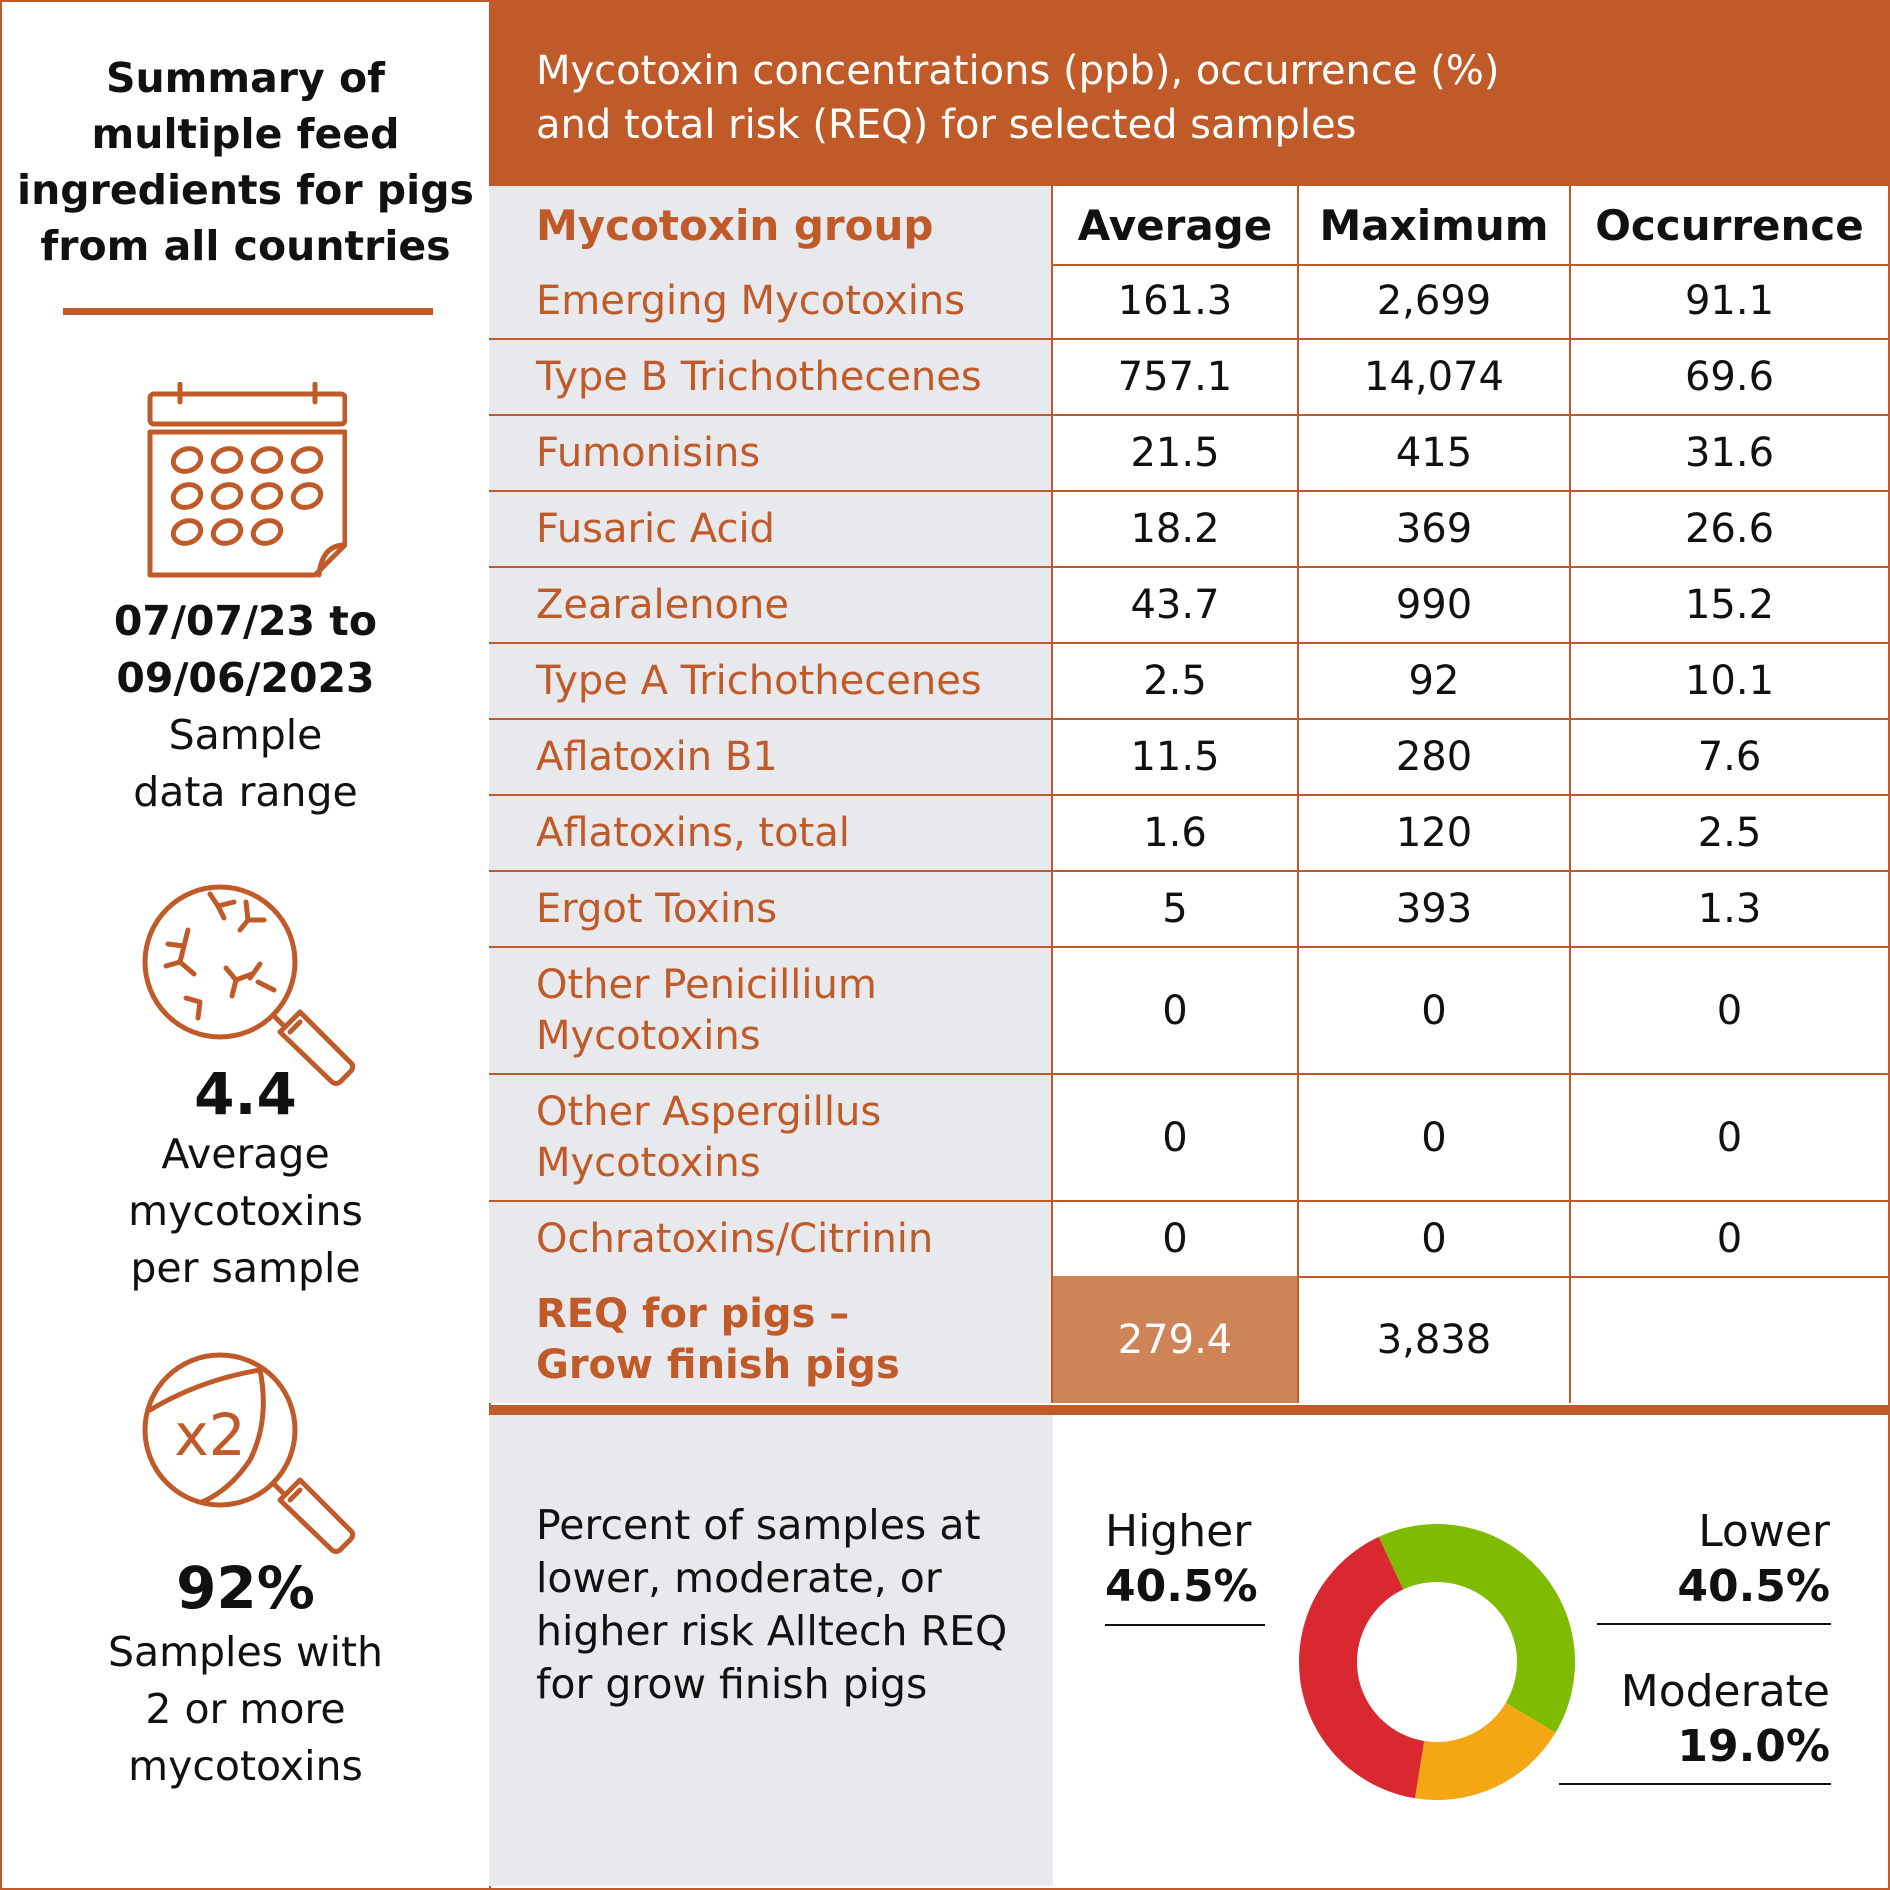  What do you see at coordinates (248, 311) in the screenshot?
I see `sidebar-divider` at bounding box center [248, 311].